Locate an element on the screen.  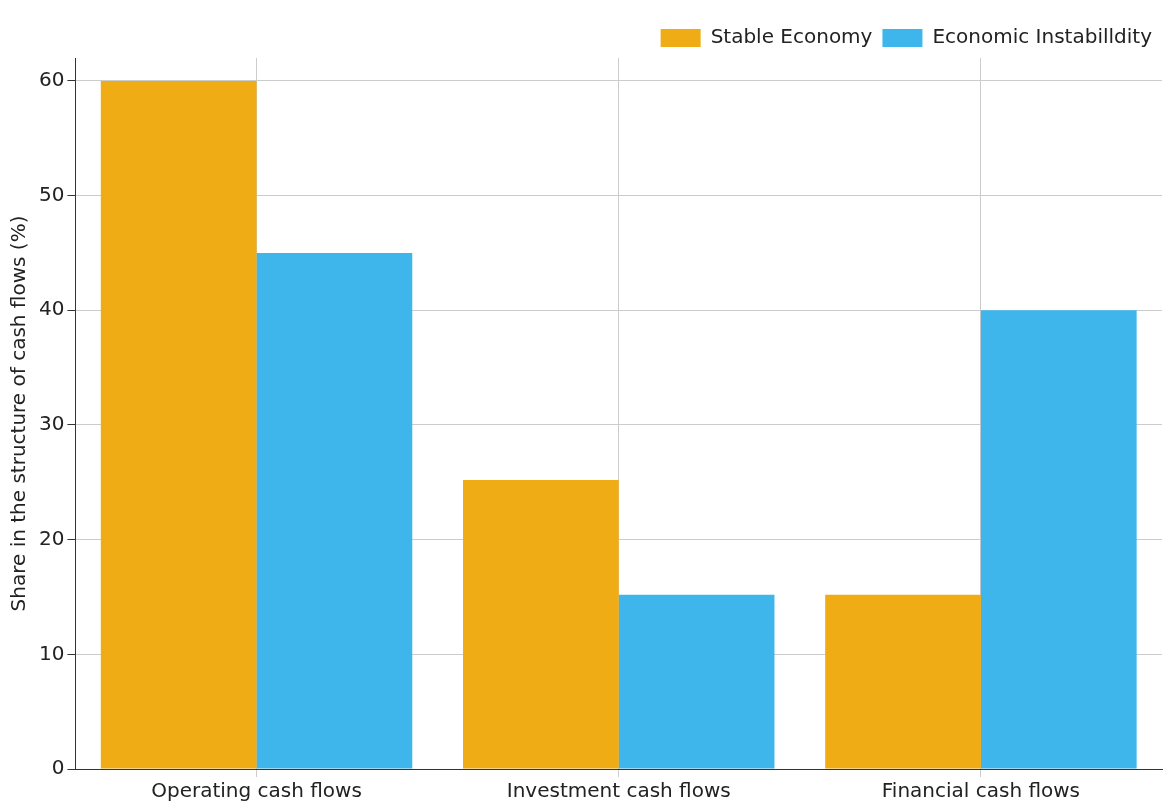
x-tick-label: Financial cash flows is located at coordinates (981, 790).